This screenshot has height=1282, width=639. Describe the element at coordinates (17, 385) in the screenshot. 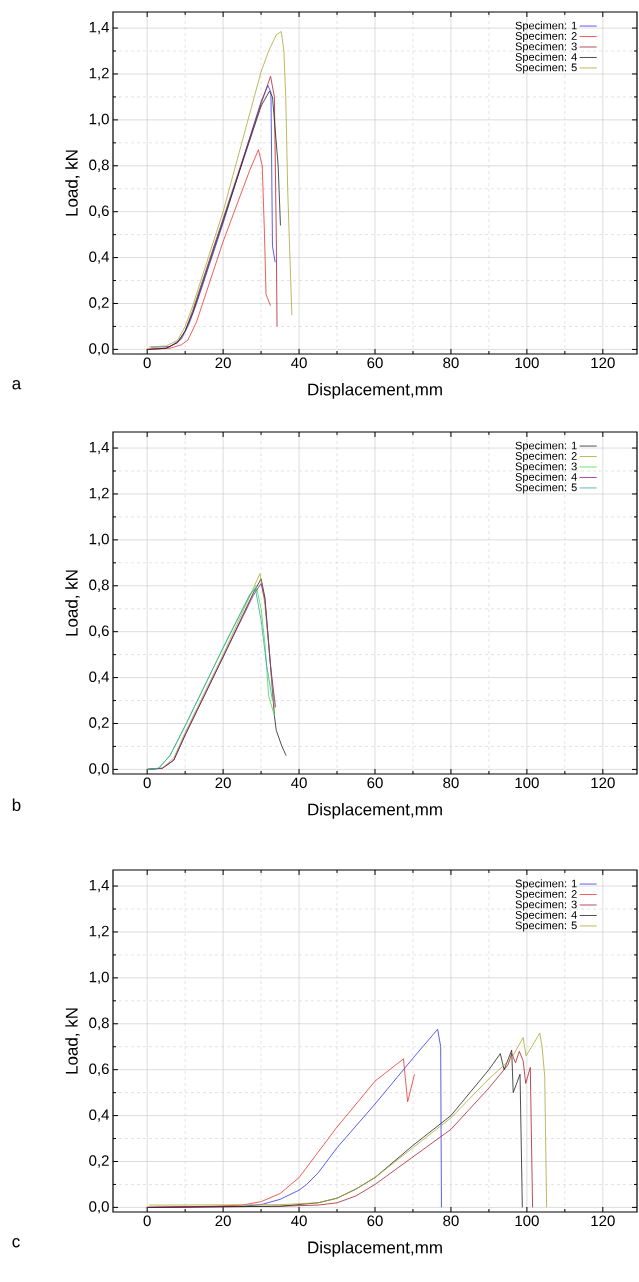

I see `text: a` at that location.